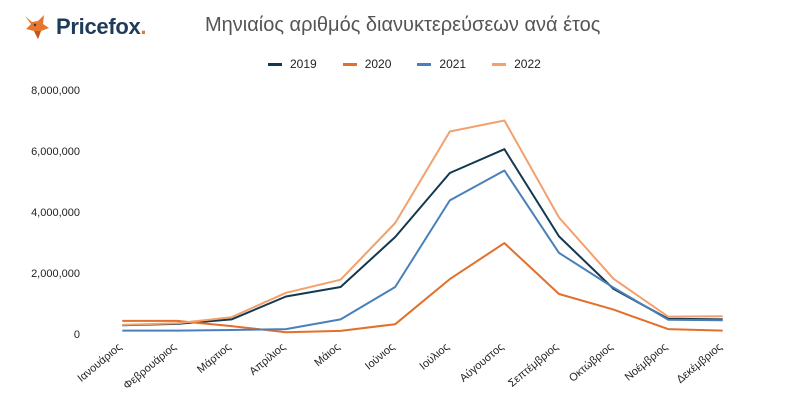  Describe the element at coordinates (149, 366) in the screenshot. I see `x-tick-label: Φεβρουάριος` at that location.